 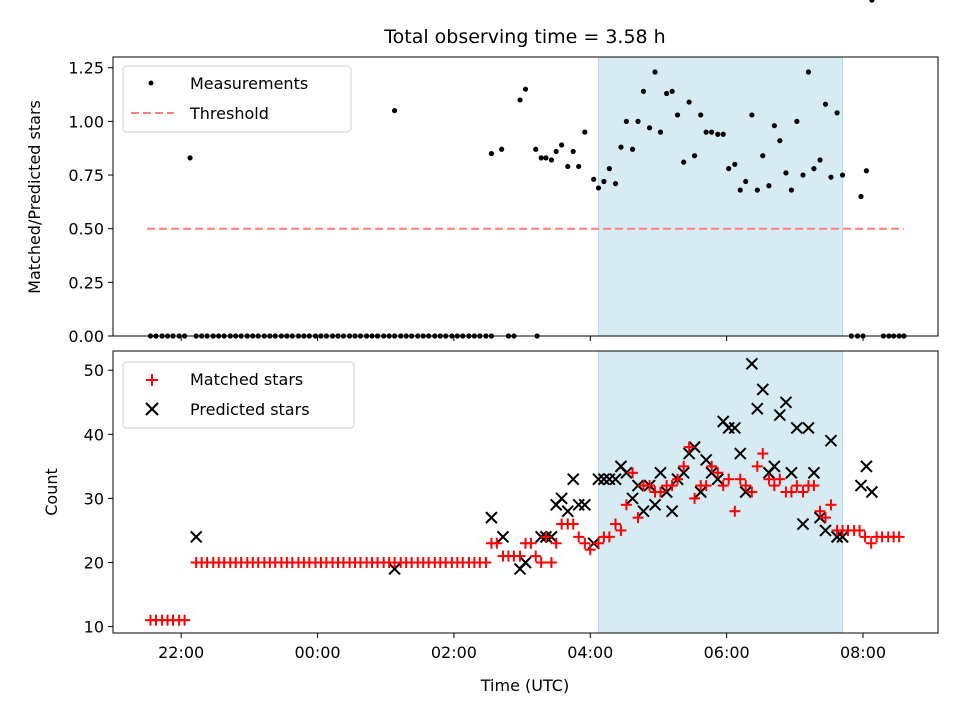 I want to click on x-tick-label: 00:00, so click(x=317, y=652).